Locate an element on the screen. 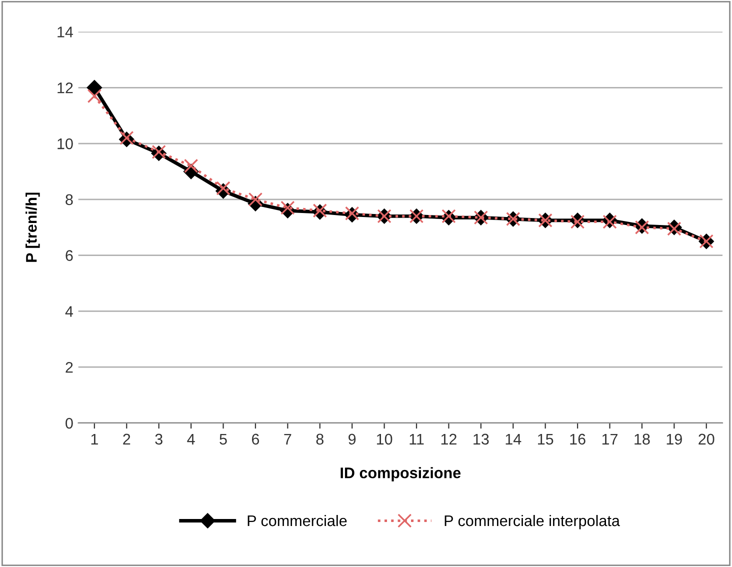 The height and width of the screenshot is (567, 732). x-axis-title: ID composizione is located at coordinates (400, 474).